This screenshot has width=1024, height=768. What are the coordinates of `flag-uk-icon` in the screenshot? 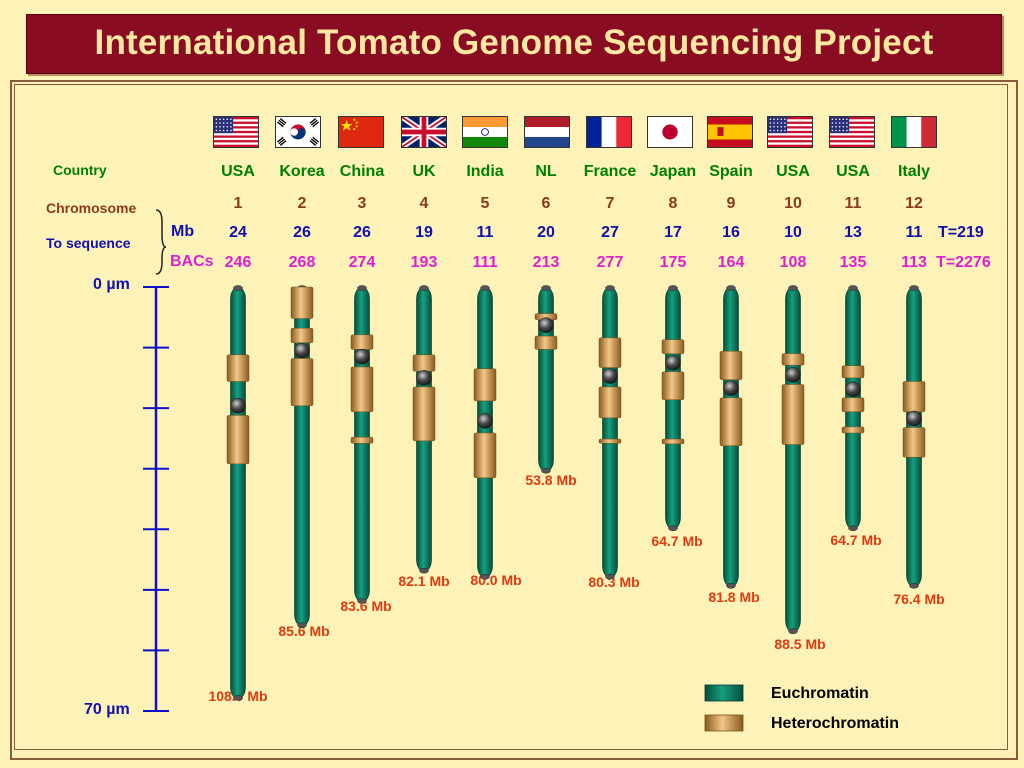 It's located at (424, 132).